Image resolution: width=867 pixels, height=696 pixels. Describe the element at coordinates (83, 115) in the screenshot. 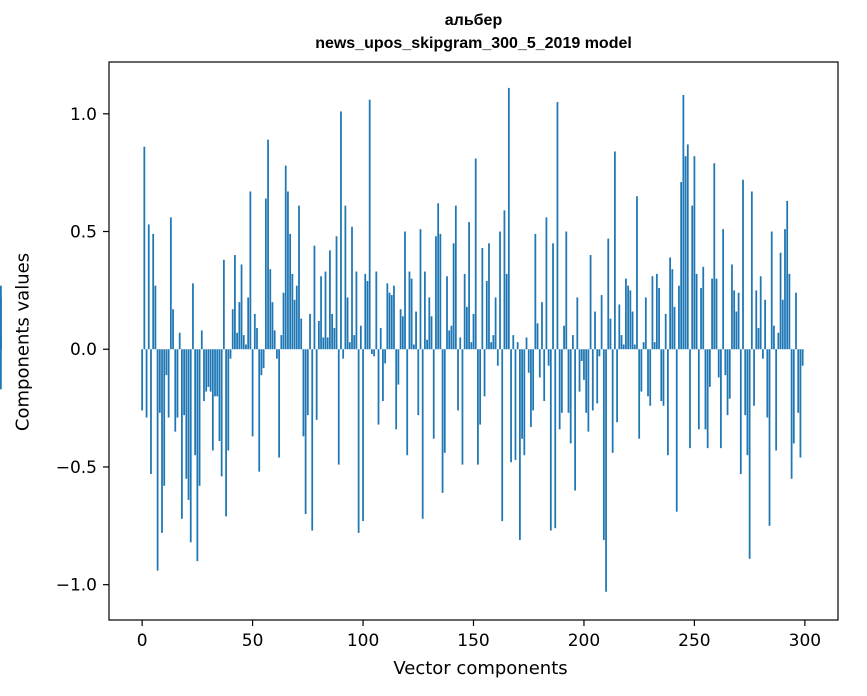

I see `y-tick-label: 1.0` at that location.